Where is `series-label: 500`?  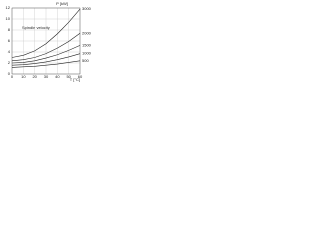
series-label: 500 is located at coordinates (85, 60).